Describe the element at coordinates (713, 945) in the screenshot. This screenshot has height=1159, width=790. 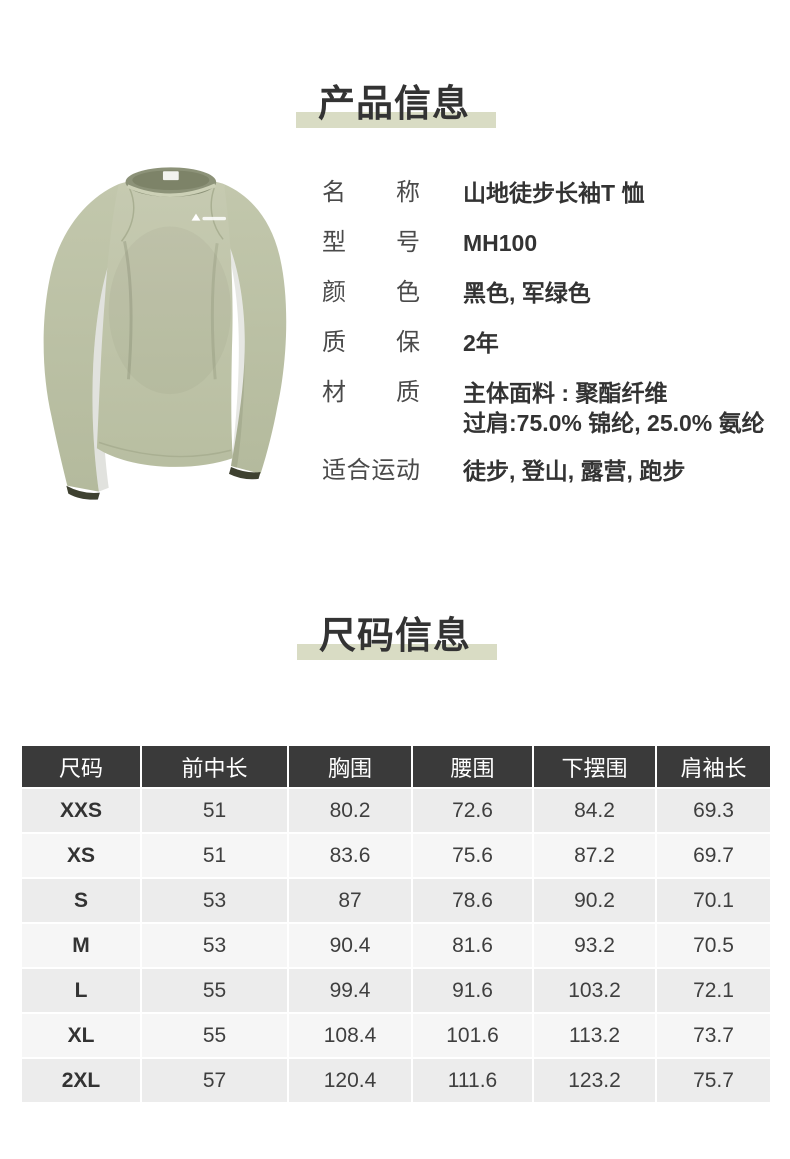
I see `cell-shoulder-sleeve: 70.5` at that location.